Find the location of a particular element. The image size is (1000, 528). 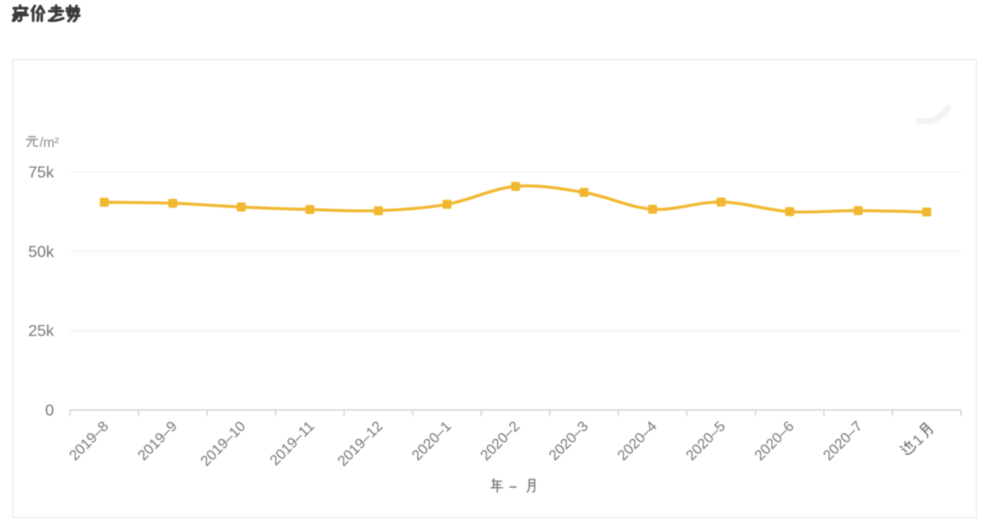

svg-text: 75k is located at coordinates (41, 173).